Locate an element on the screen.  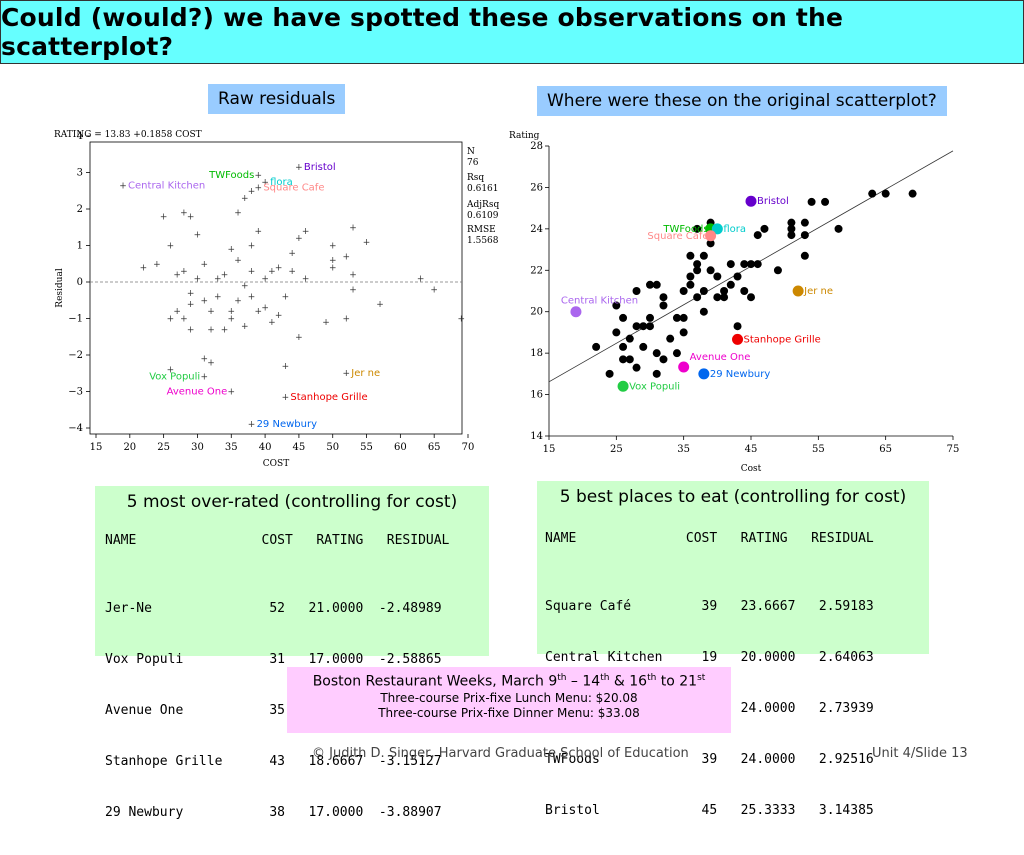
point-label: flora is located at coordinates (734, 229).